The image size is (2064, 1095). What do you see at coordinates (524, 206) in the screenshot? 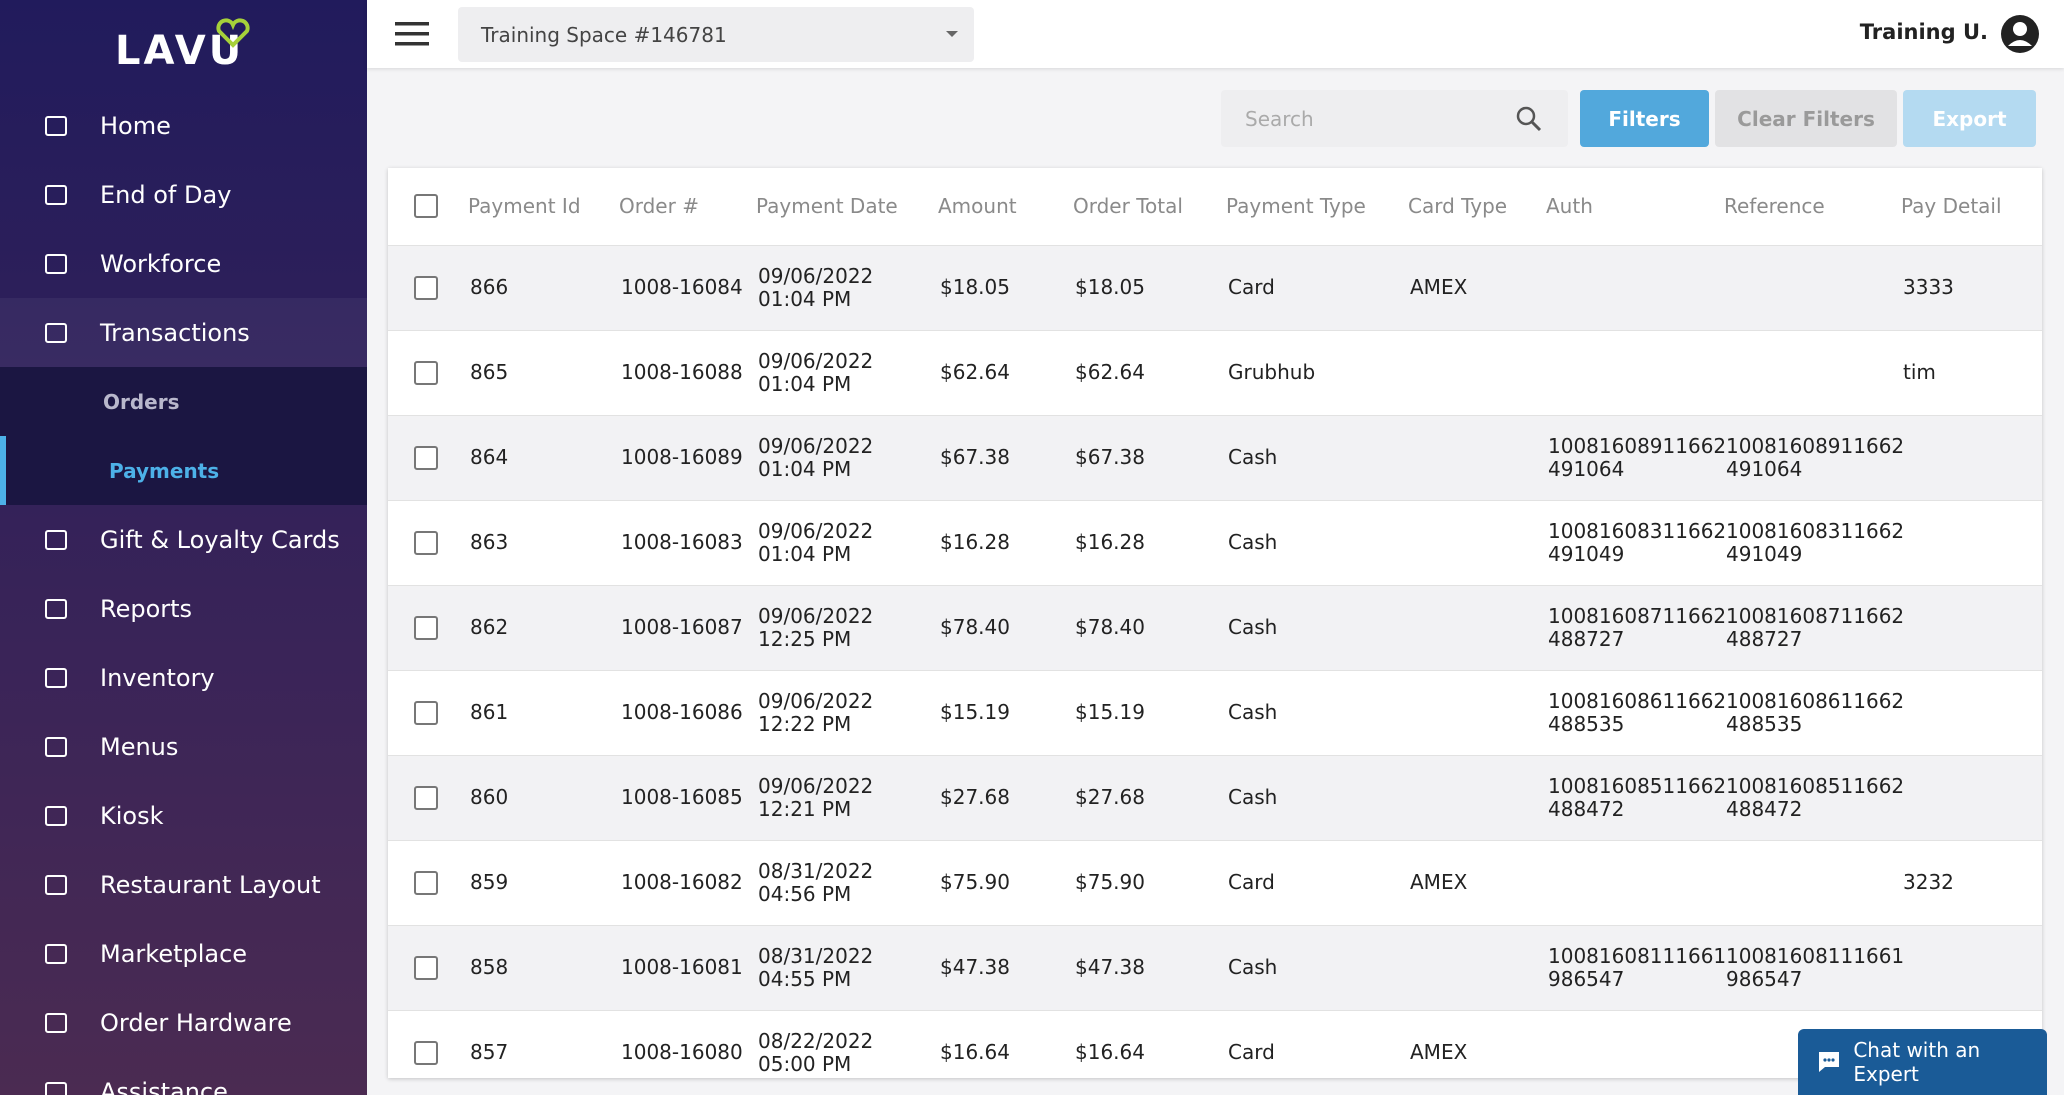
I see `column-header: Payment Id` at bounding box center [524, 206].